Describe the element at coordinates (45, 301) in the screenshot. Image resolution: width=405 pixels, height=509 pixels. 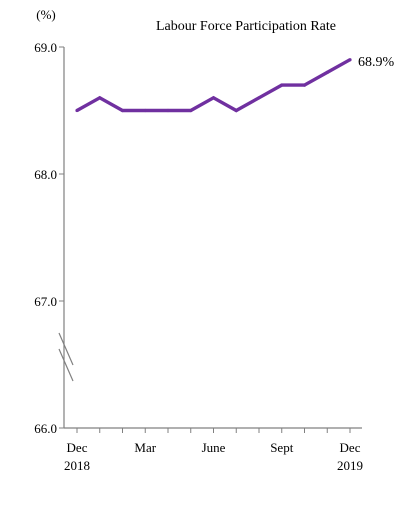
I see `y-tick-label: 67.0` at that location.